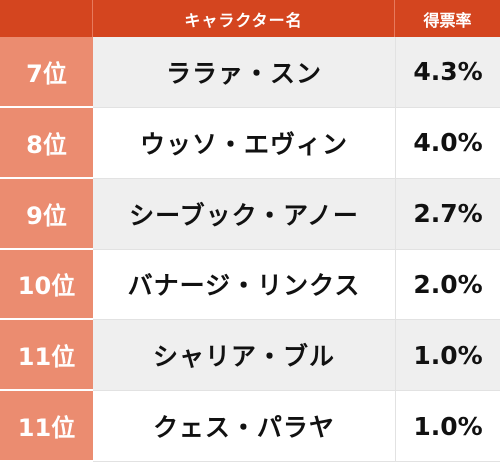  Describe the element at coordinates (447, 72) in the screenshot. I see `vote-rate-cell: 4.3%` at that location.